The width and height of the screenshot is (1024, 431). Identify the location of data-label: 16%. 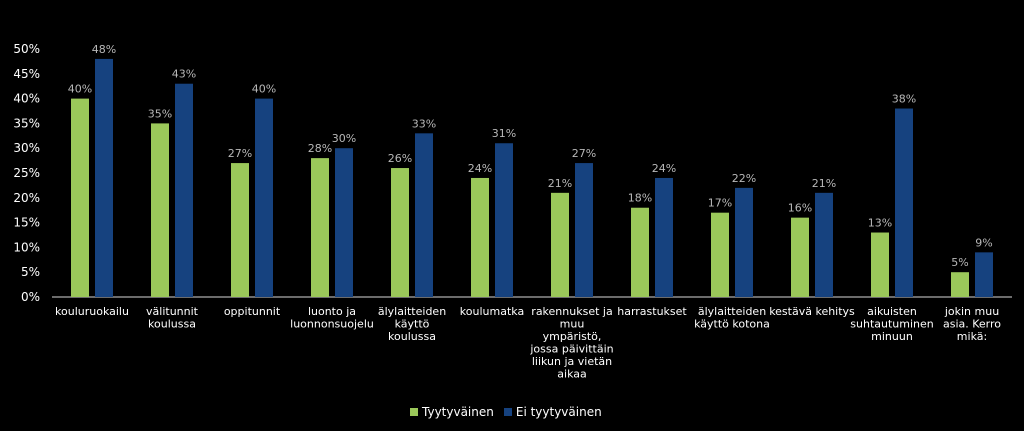
(800, 208).